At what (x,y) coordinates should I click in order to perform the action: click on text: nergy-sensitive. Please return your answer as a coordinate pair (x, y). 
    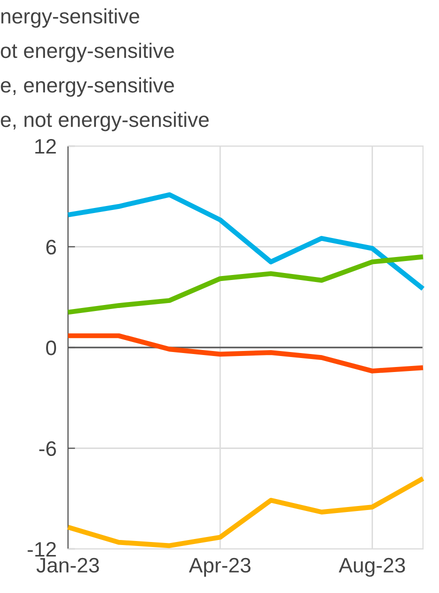
    Looking at the image, I should click on (70, 18).